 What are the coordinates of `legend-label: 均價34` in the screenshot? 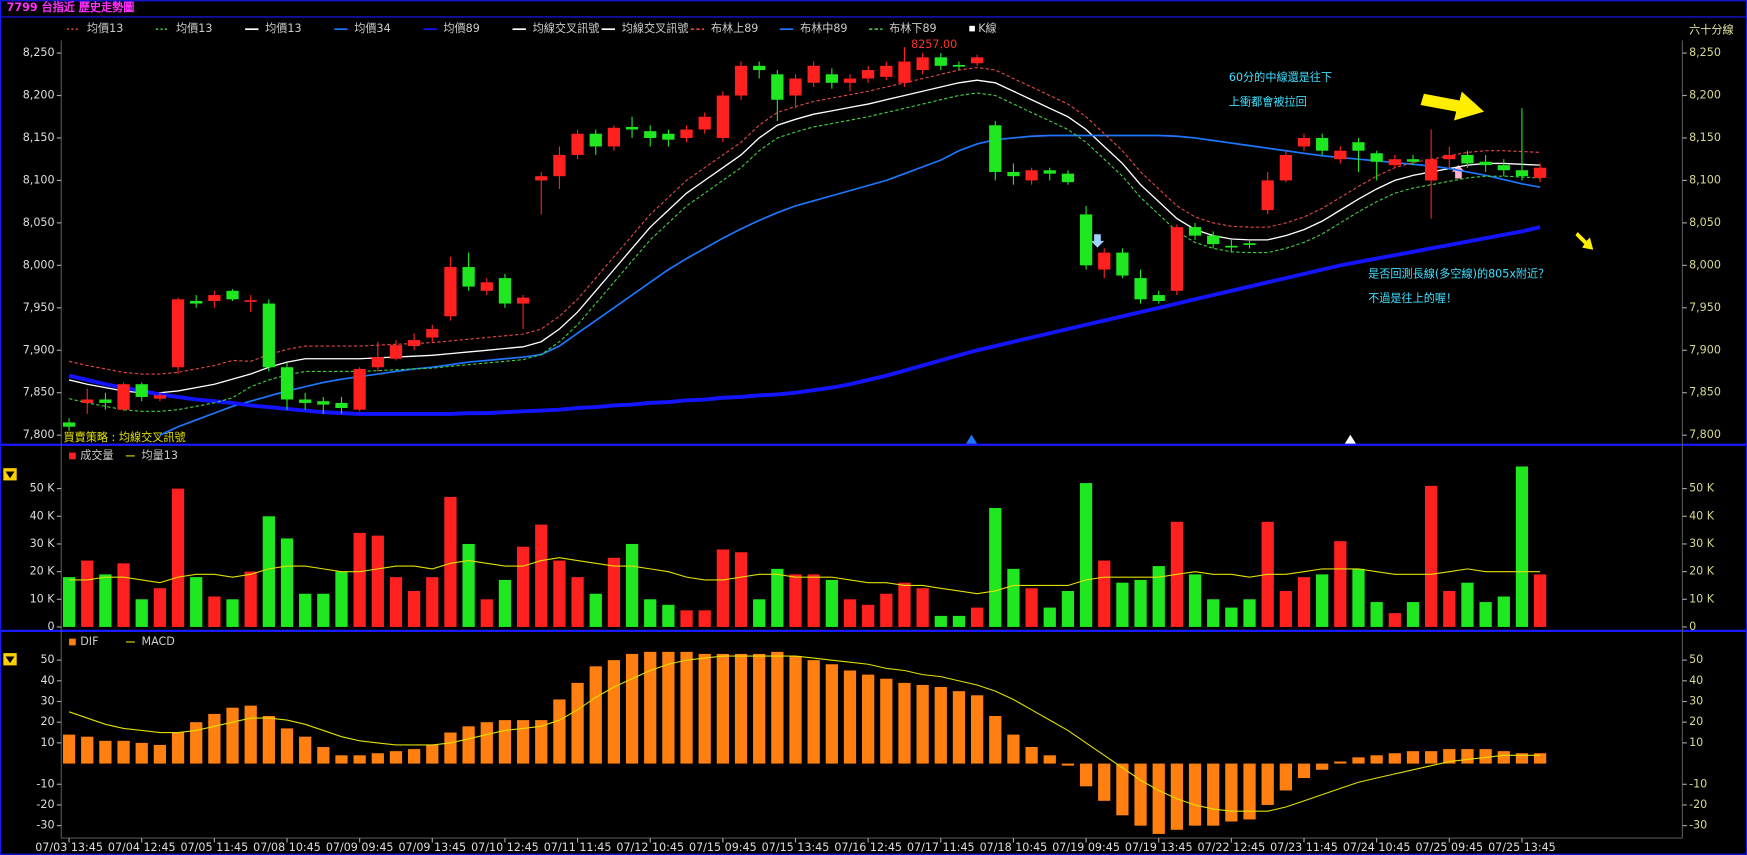 It's located at (372, 28).